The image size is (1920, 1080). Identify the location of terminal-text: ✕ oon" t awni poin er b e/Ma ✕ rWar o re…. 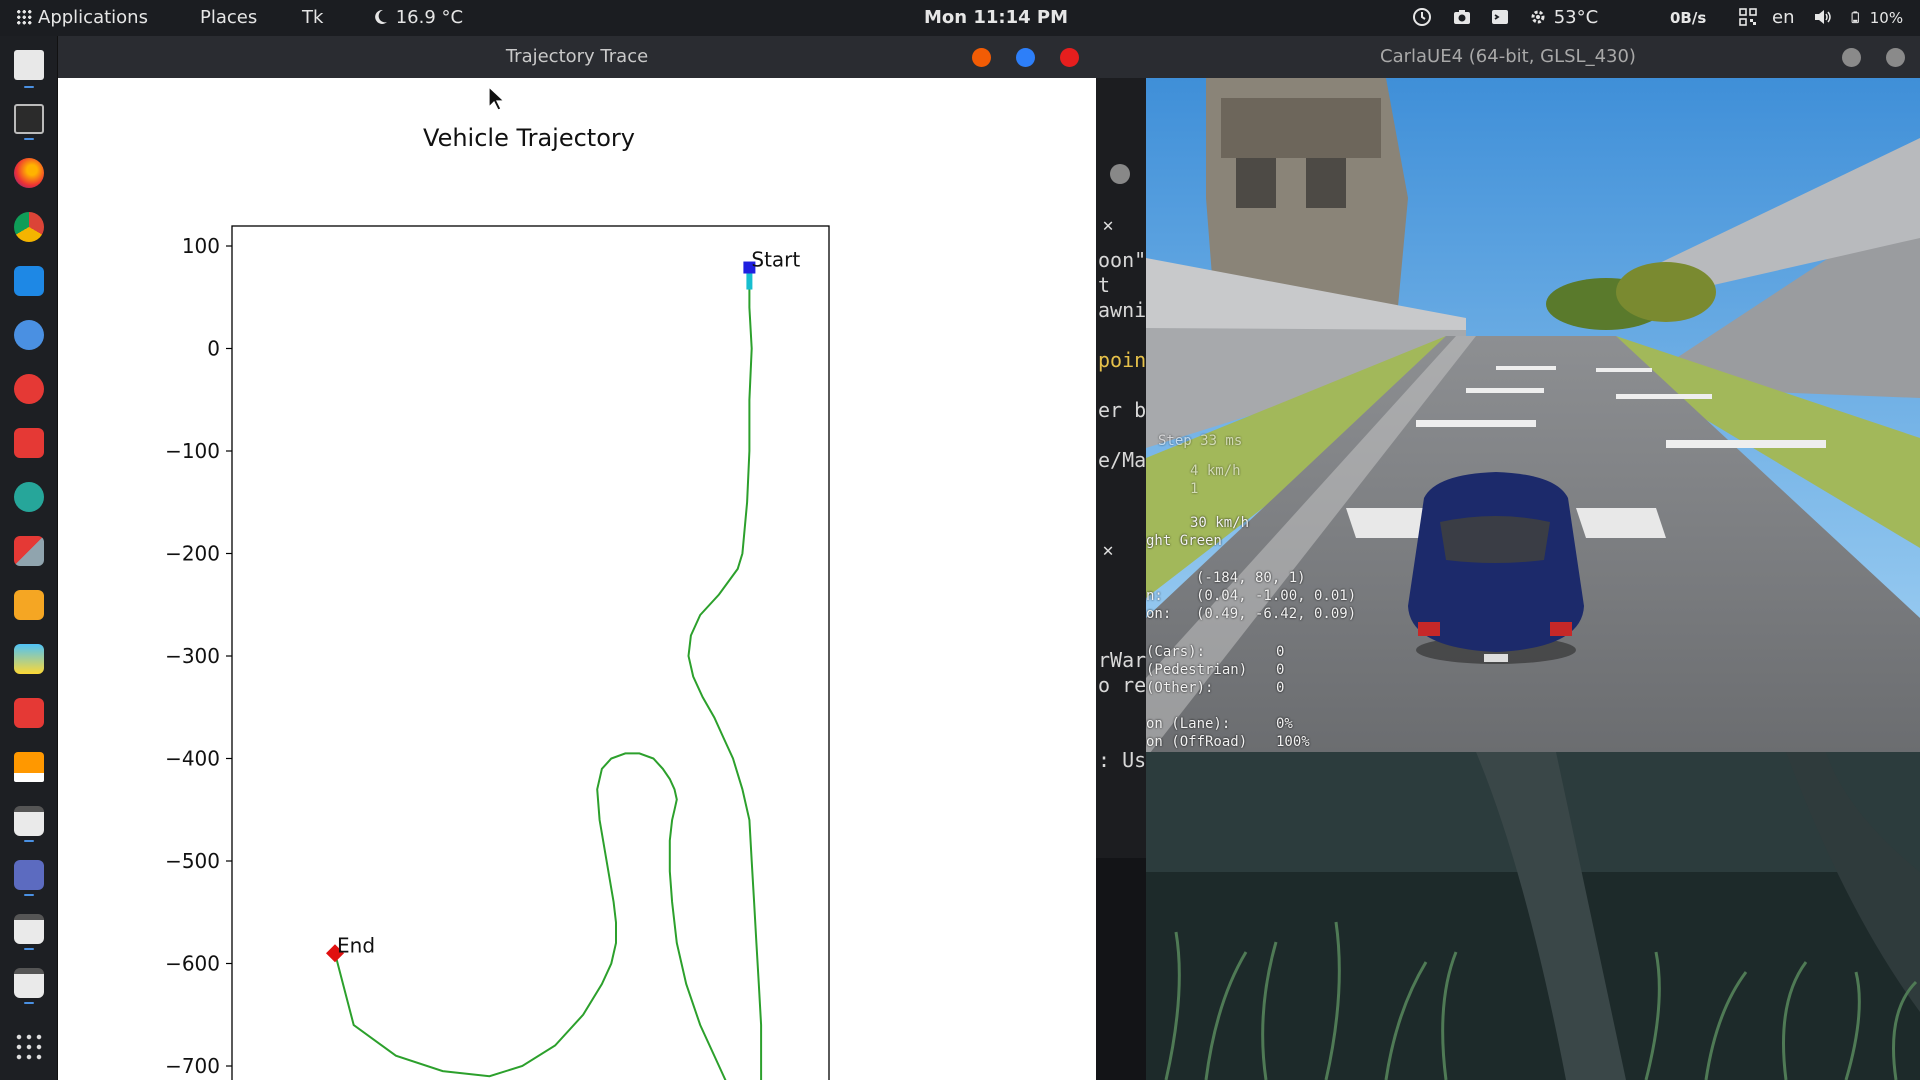
(1122, 468).